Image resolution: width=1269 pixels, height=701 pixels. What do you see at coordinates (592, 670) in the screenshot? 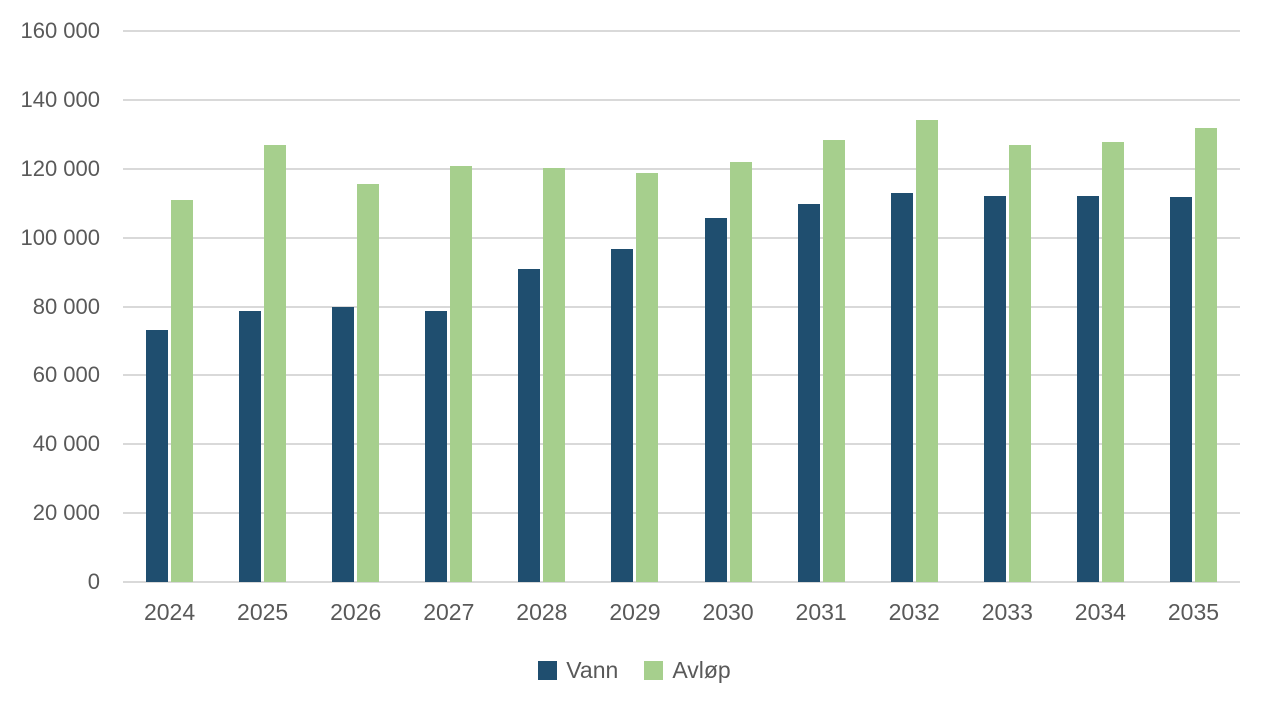
I see `legend-label-vann: Vann` at bounding box center [592, 670].